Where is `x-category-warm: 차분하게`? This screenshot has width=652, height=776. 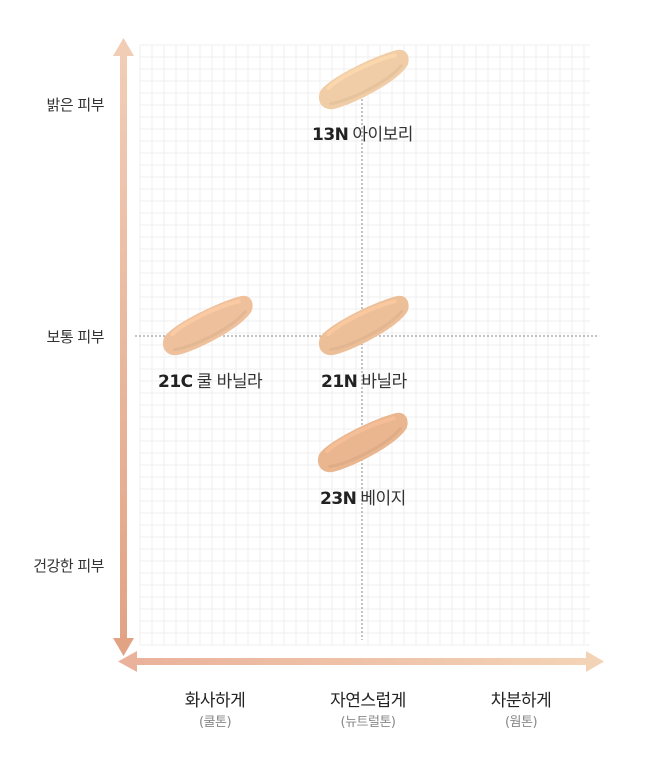 x-category-warm: 차분하게 is located at coordinates (521, 701).